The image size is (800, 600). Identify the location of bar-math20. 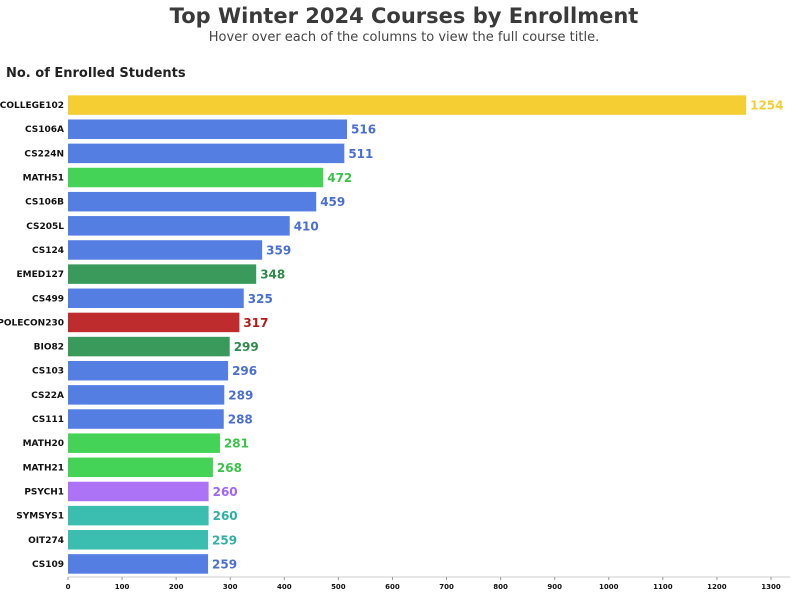
(144, 443).